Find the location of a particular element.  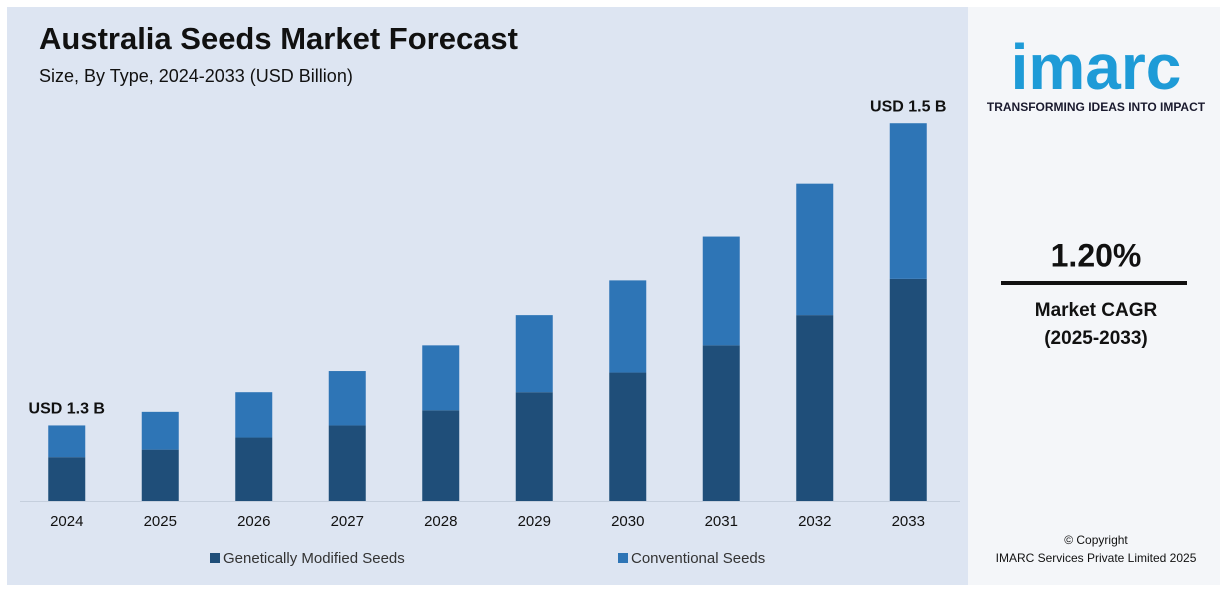

x-tick-label: 2029 is located at coordinates (534, 521).